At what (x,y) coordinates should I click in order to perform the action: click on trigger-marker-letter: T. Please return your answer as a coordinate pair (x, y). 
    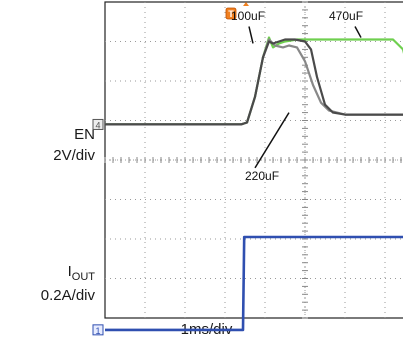
    Looking at the image, I should click on (231, 14).